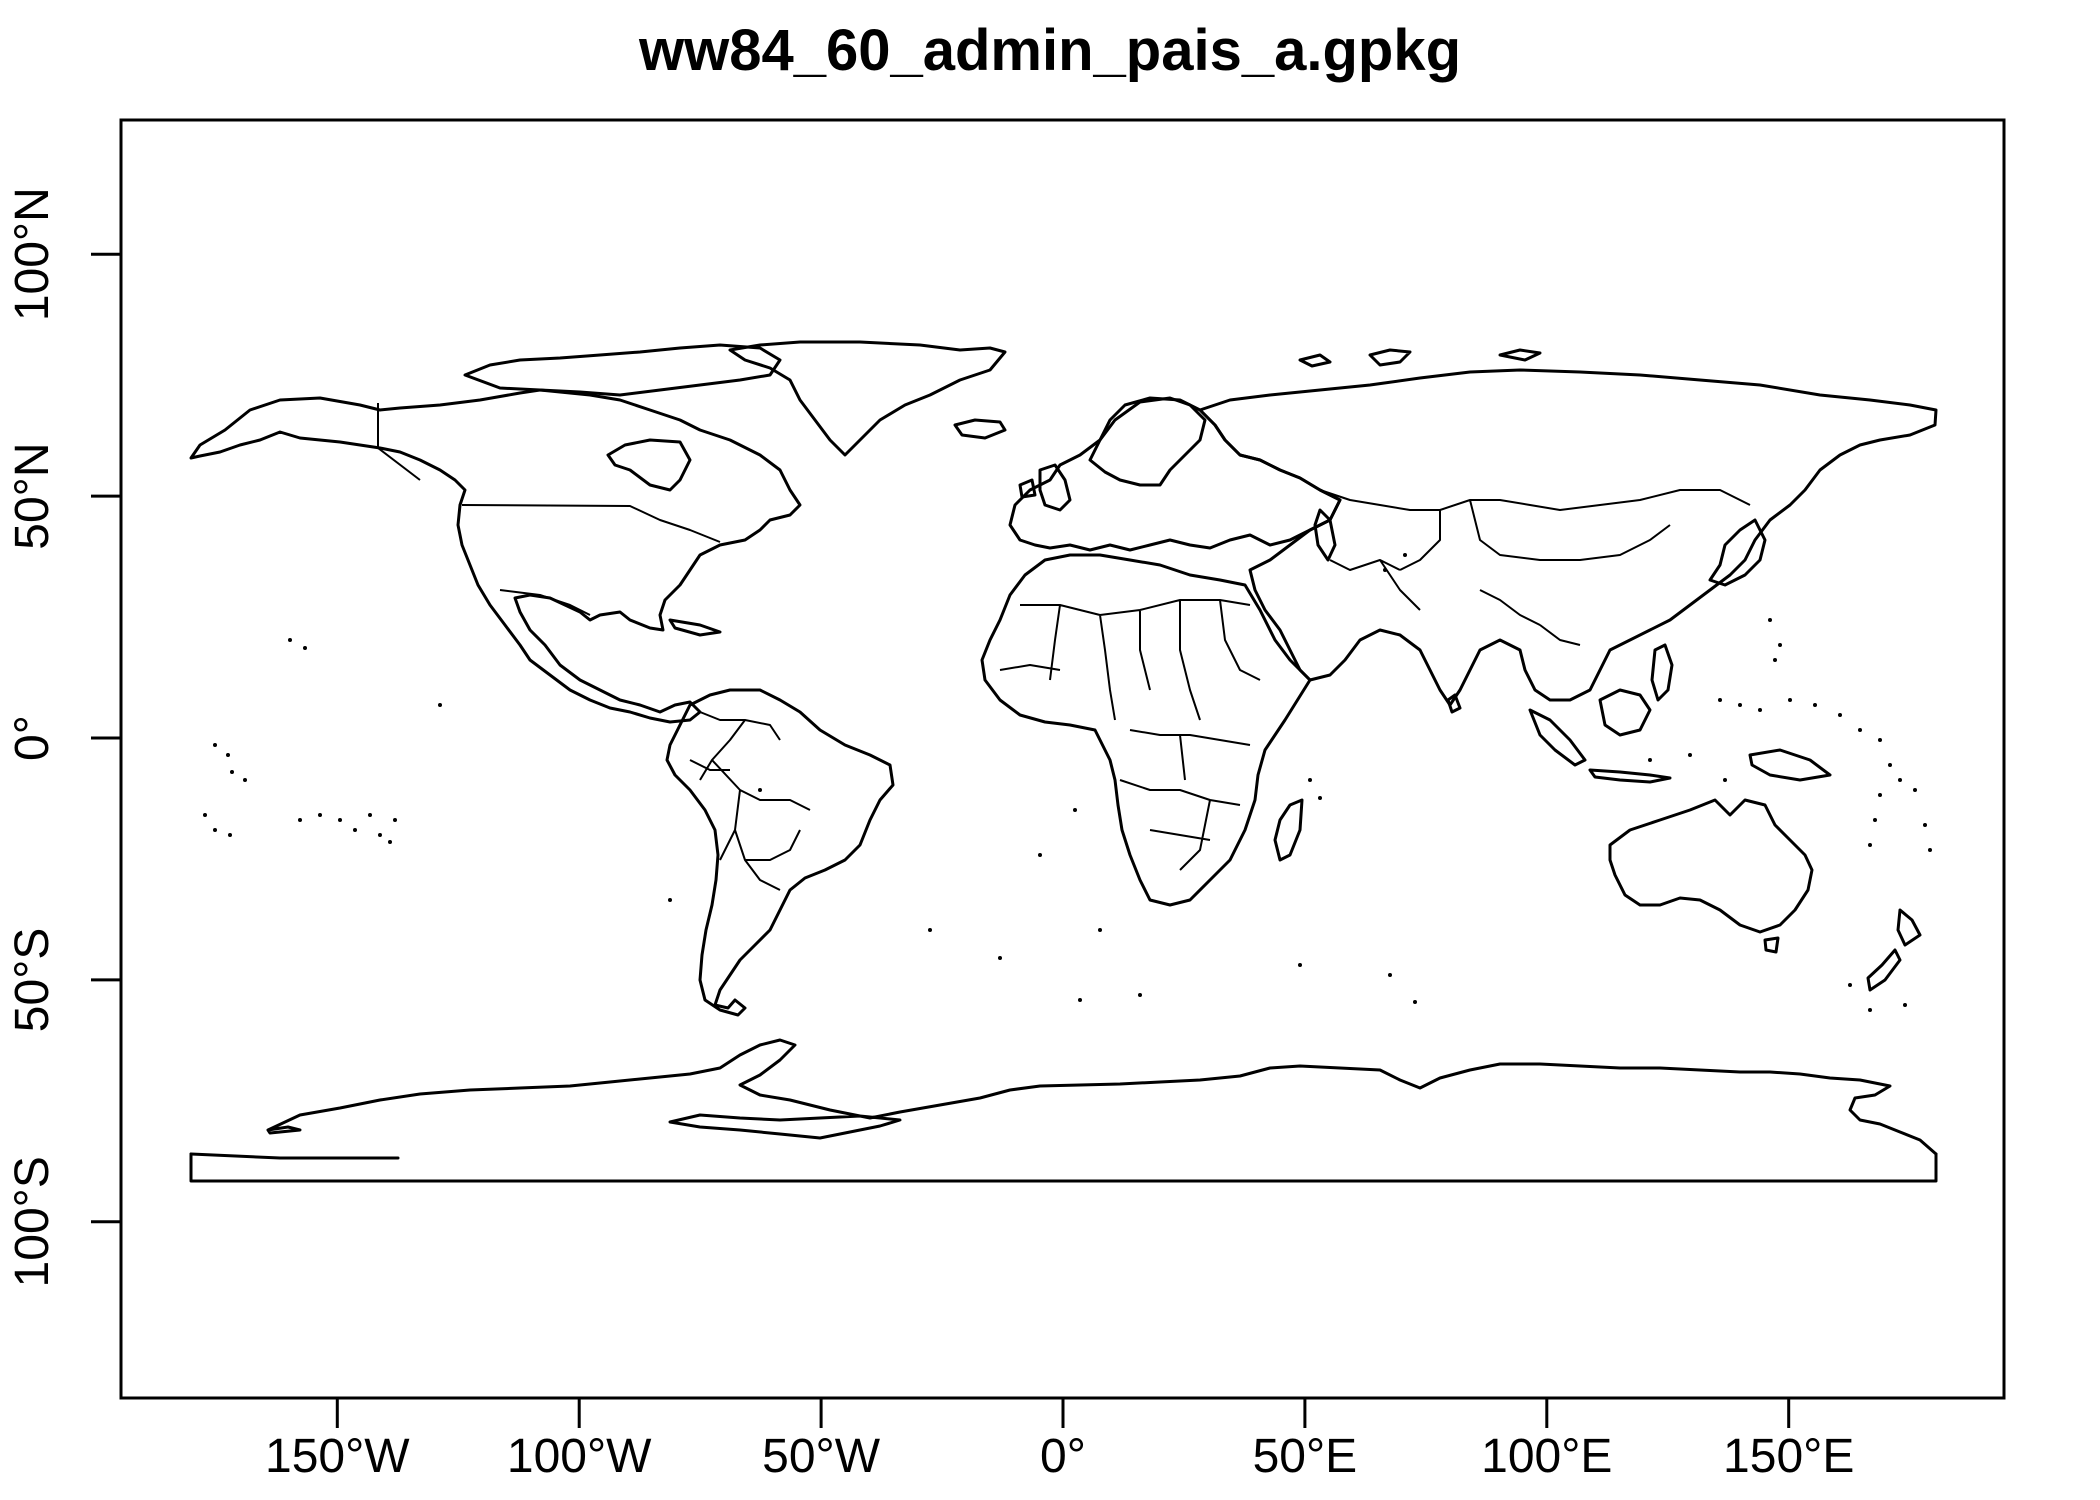 This screenshot has width=2100, height=1500. What do you see at coordinates (1737, 552) in the screenshot?
I see `japan` at bounding box center [1737, 552].